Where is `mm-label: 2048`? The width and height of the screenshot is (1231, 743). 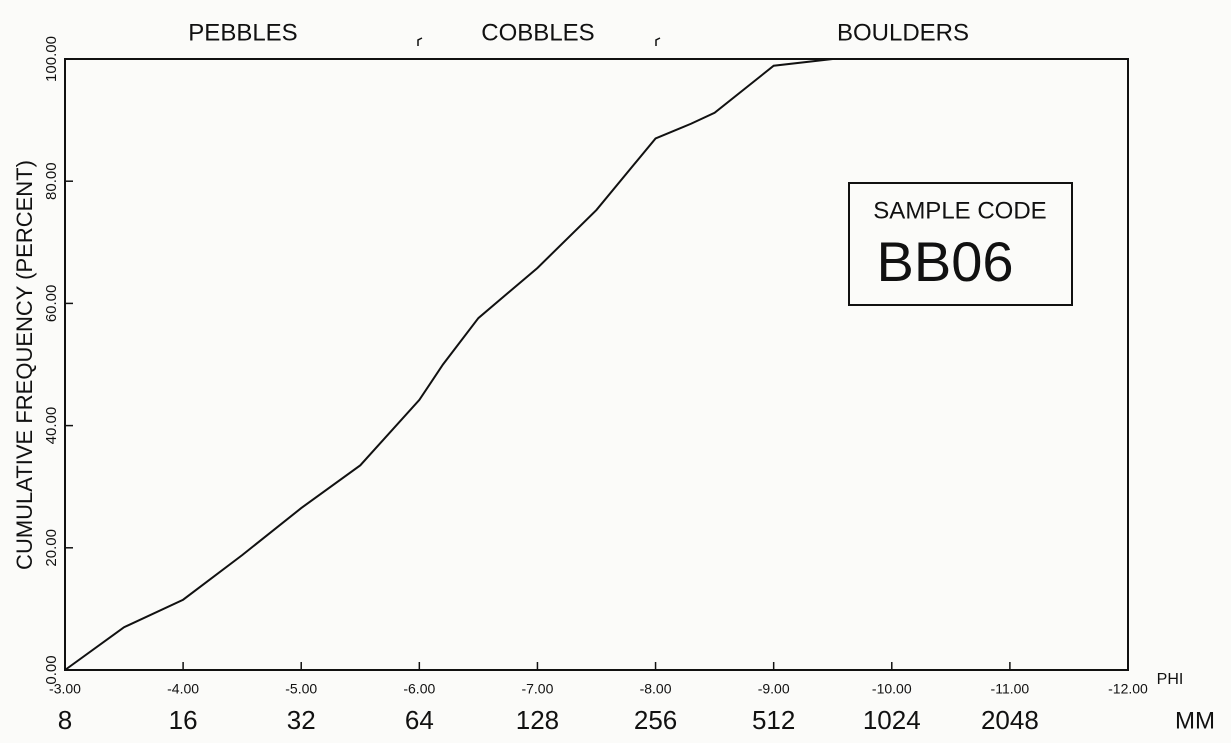
mm-label: 2048 is located at coordinates (1010, 720).